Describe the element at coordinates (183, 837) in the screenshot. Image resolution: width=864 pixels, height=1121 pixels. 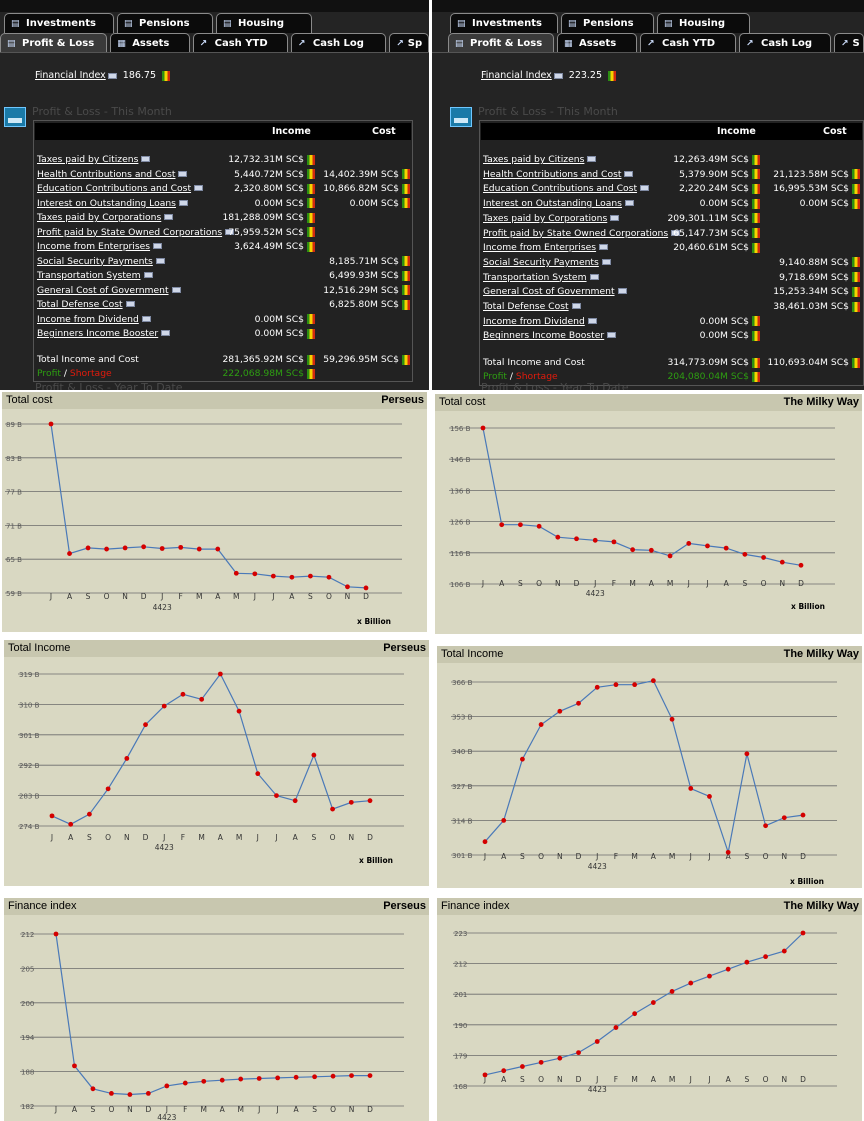
I see `x-tick-label: F` at that location.